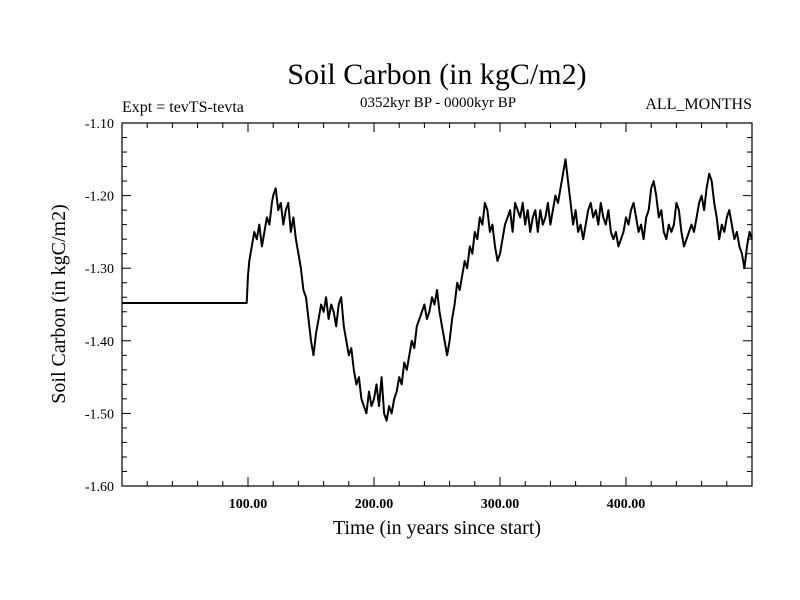 This screenshot has height=600, width=800. Describe the element at coordinates (698, 104) in the screenshot. I see `months-label: ALL_MONTHS` at that location.